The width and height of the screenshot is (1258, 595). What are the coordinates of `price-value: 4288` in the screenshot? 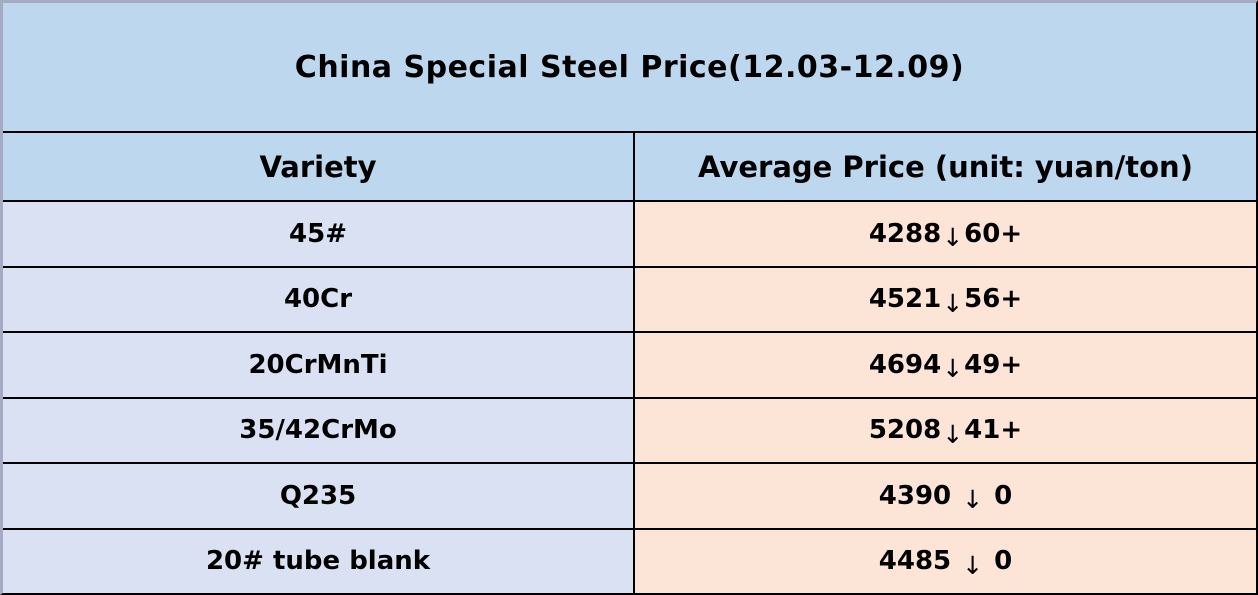 It's located at (905, 233).